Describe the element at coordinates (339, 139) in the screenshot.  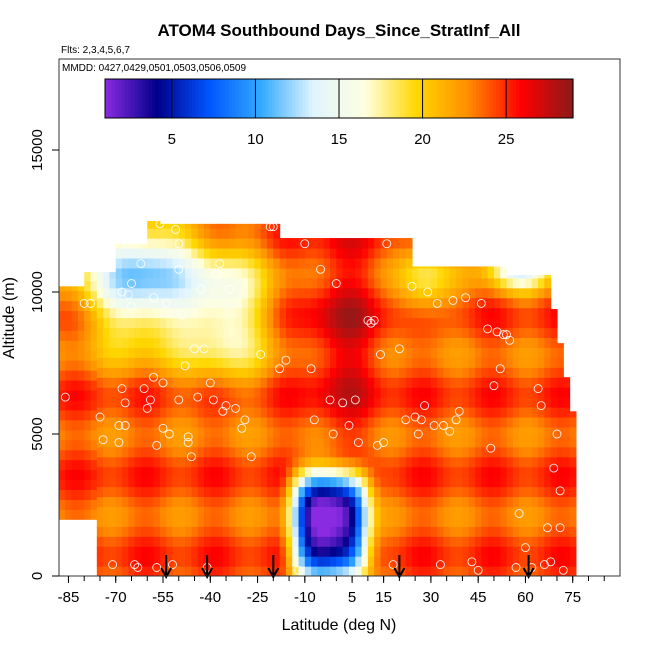
I see `colorbar-tick-label: 15` at that location.